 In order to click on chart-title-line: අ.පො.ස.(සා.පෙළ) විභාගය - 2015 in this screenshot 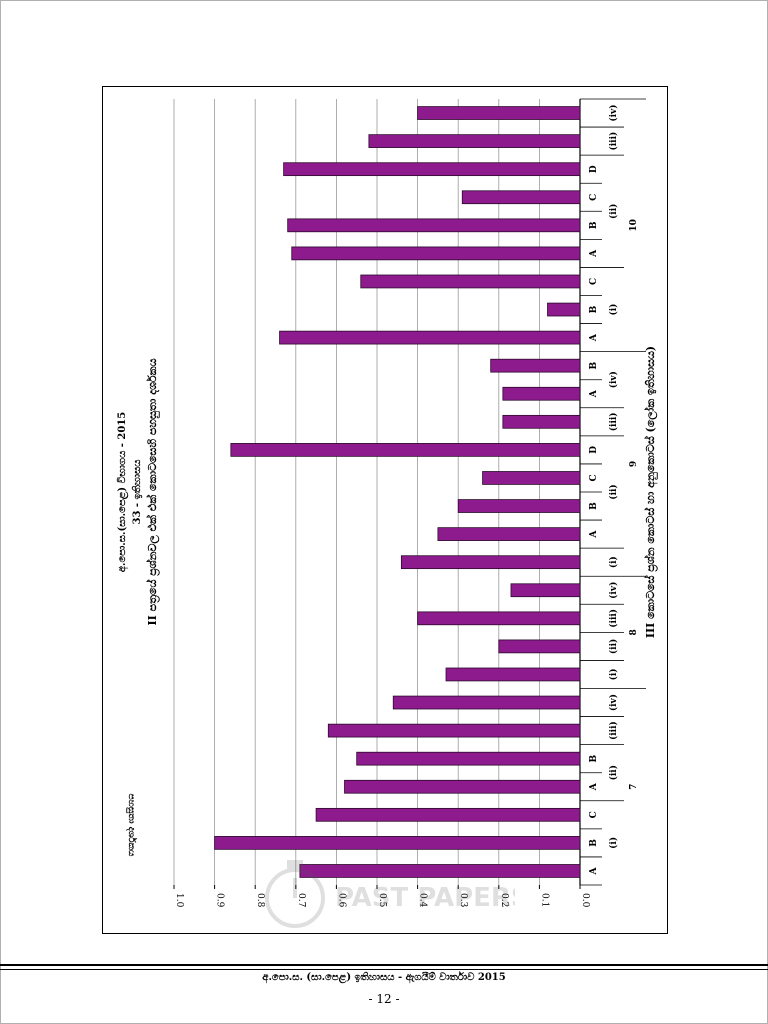, I will do `click(122, 492)`.